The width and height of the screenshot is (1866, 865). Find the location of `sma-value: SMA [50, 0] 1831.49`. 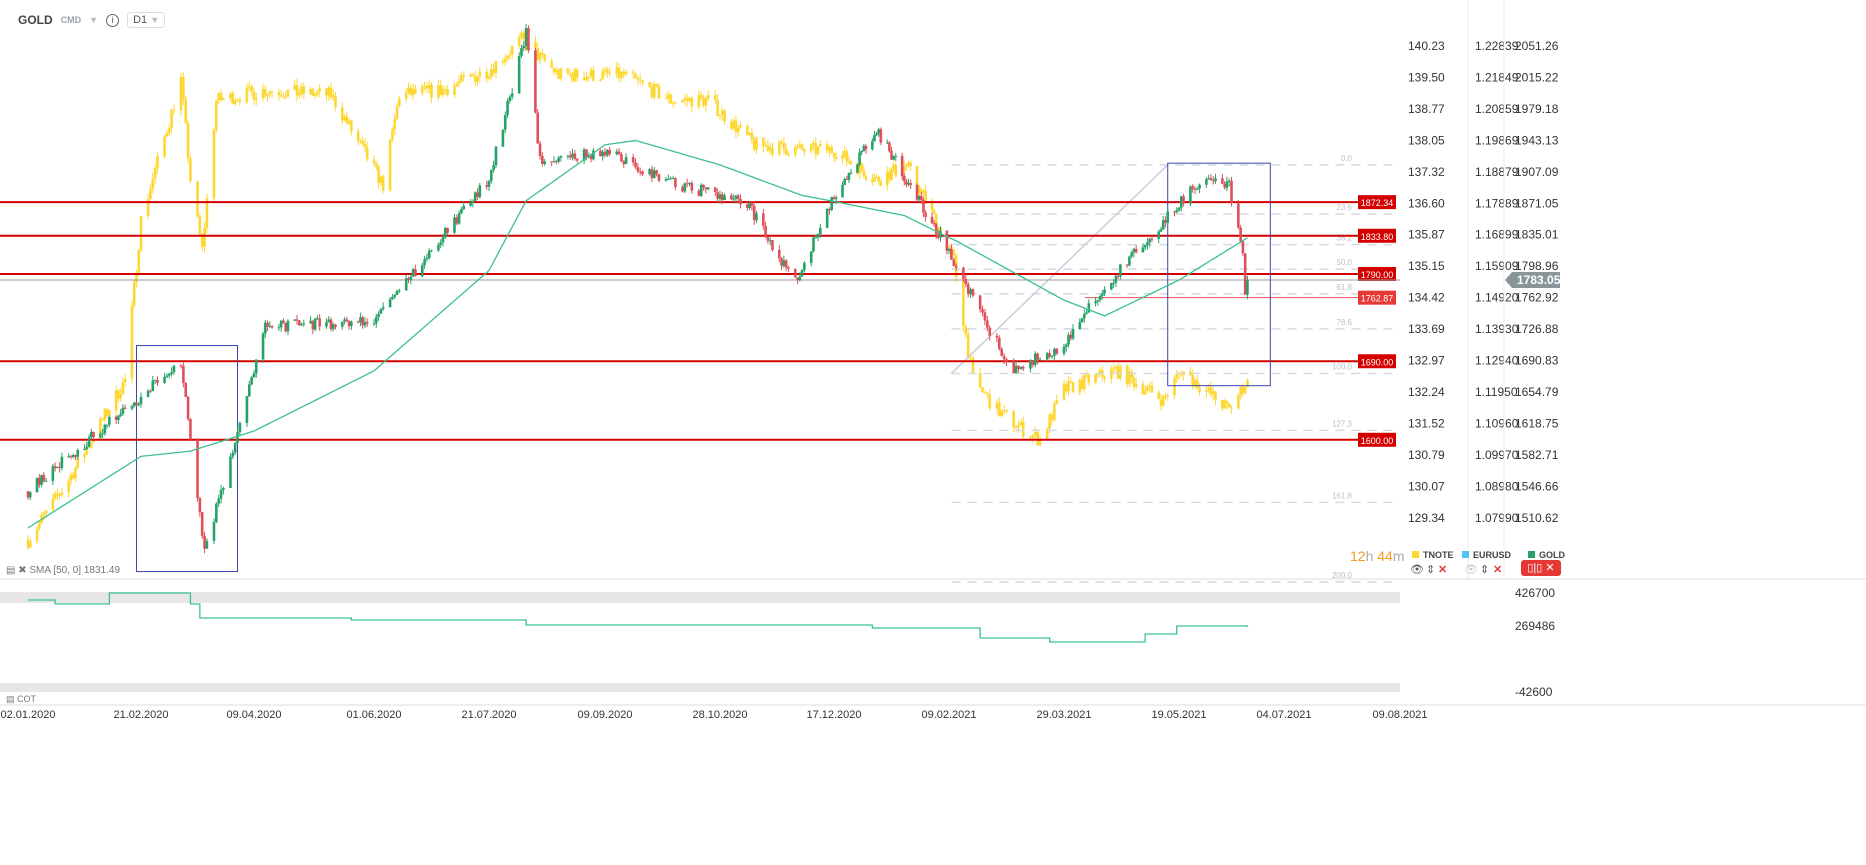

sma-value: SMA [50, 0] 1831.49 is located at coordinates (75, 570).